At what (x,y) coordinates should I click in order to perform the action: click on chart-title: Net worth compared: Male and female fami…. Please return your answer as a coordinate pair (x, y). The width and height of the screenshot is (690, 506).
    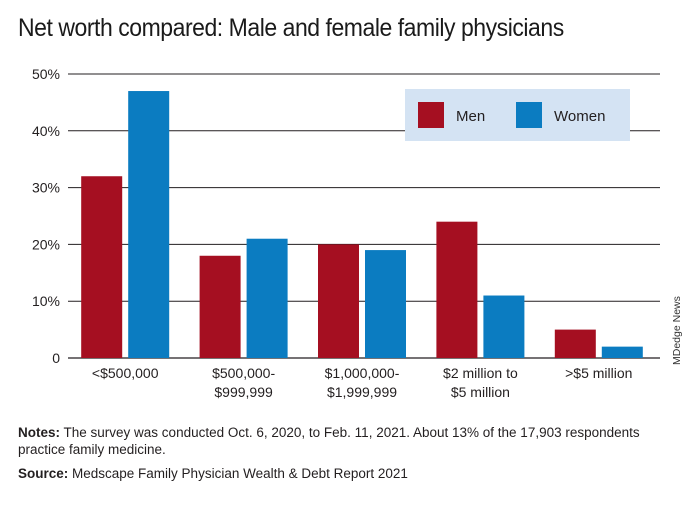
    Looking at the image, I should click on (291, 28).